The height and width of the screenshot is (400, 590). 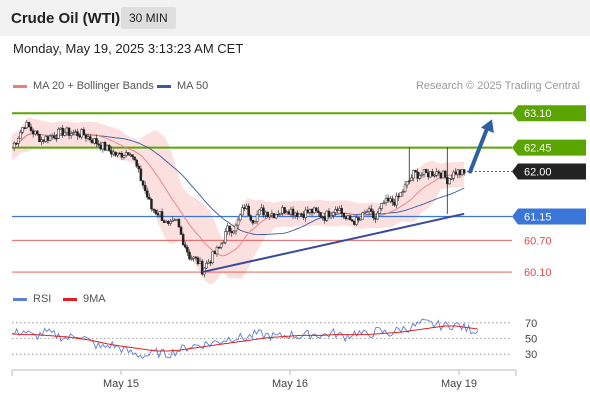 What do you see at coordinates (164, 86) in the screenshot?
I see `ma50-swatch` at bounding box center [164, 86].